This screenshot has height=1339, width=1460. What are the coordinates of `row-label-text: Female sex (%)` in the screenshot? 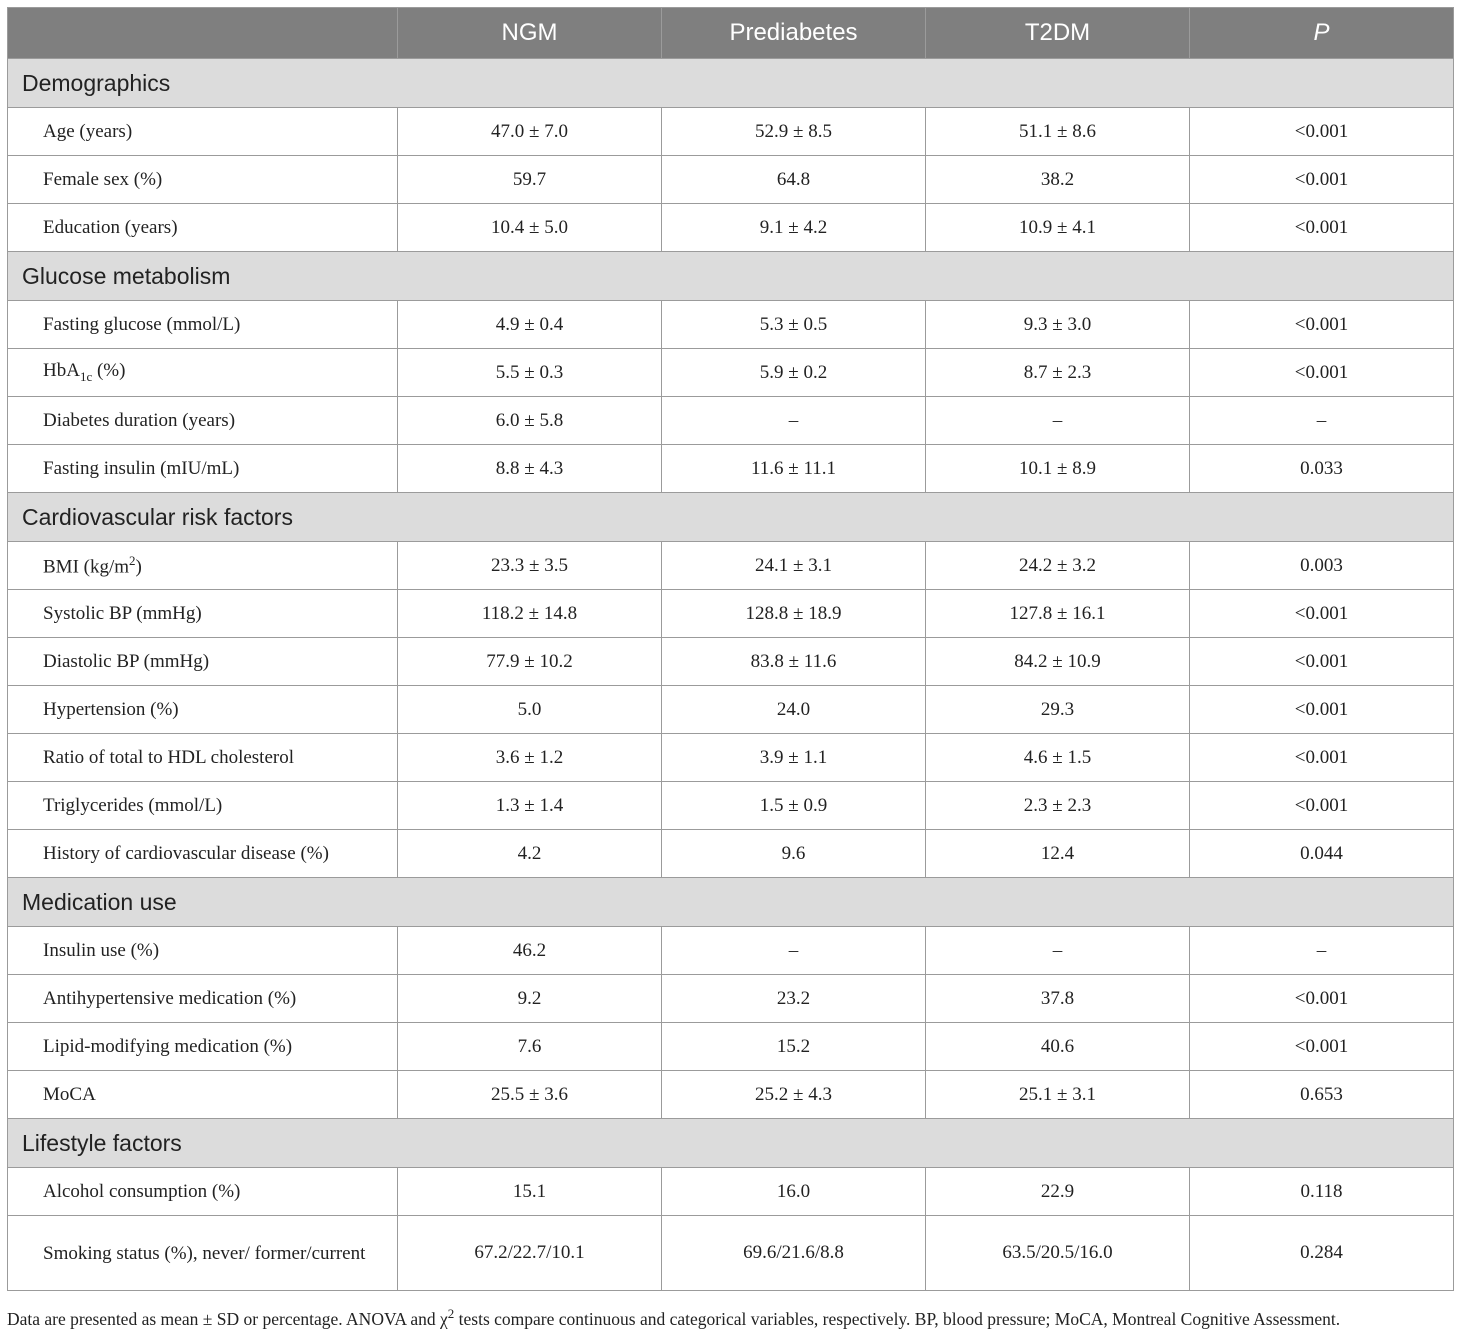 It's located at (103, 179).